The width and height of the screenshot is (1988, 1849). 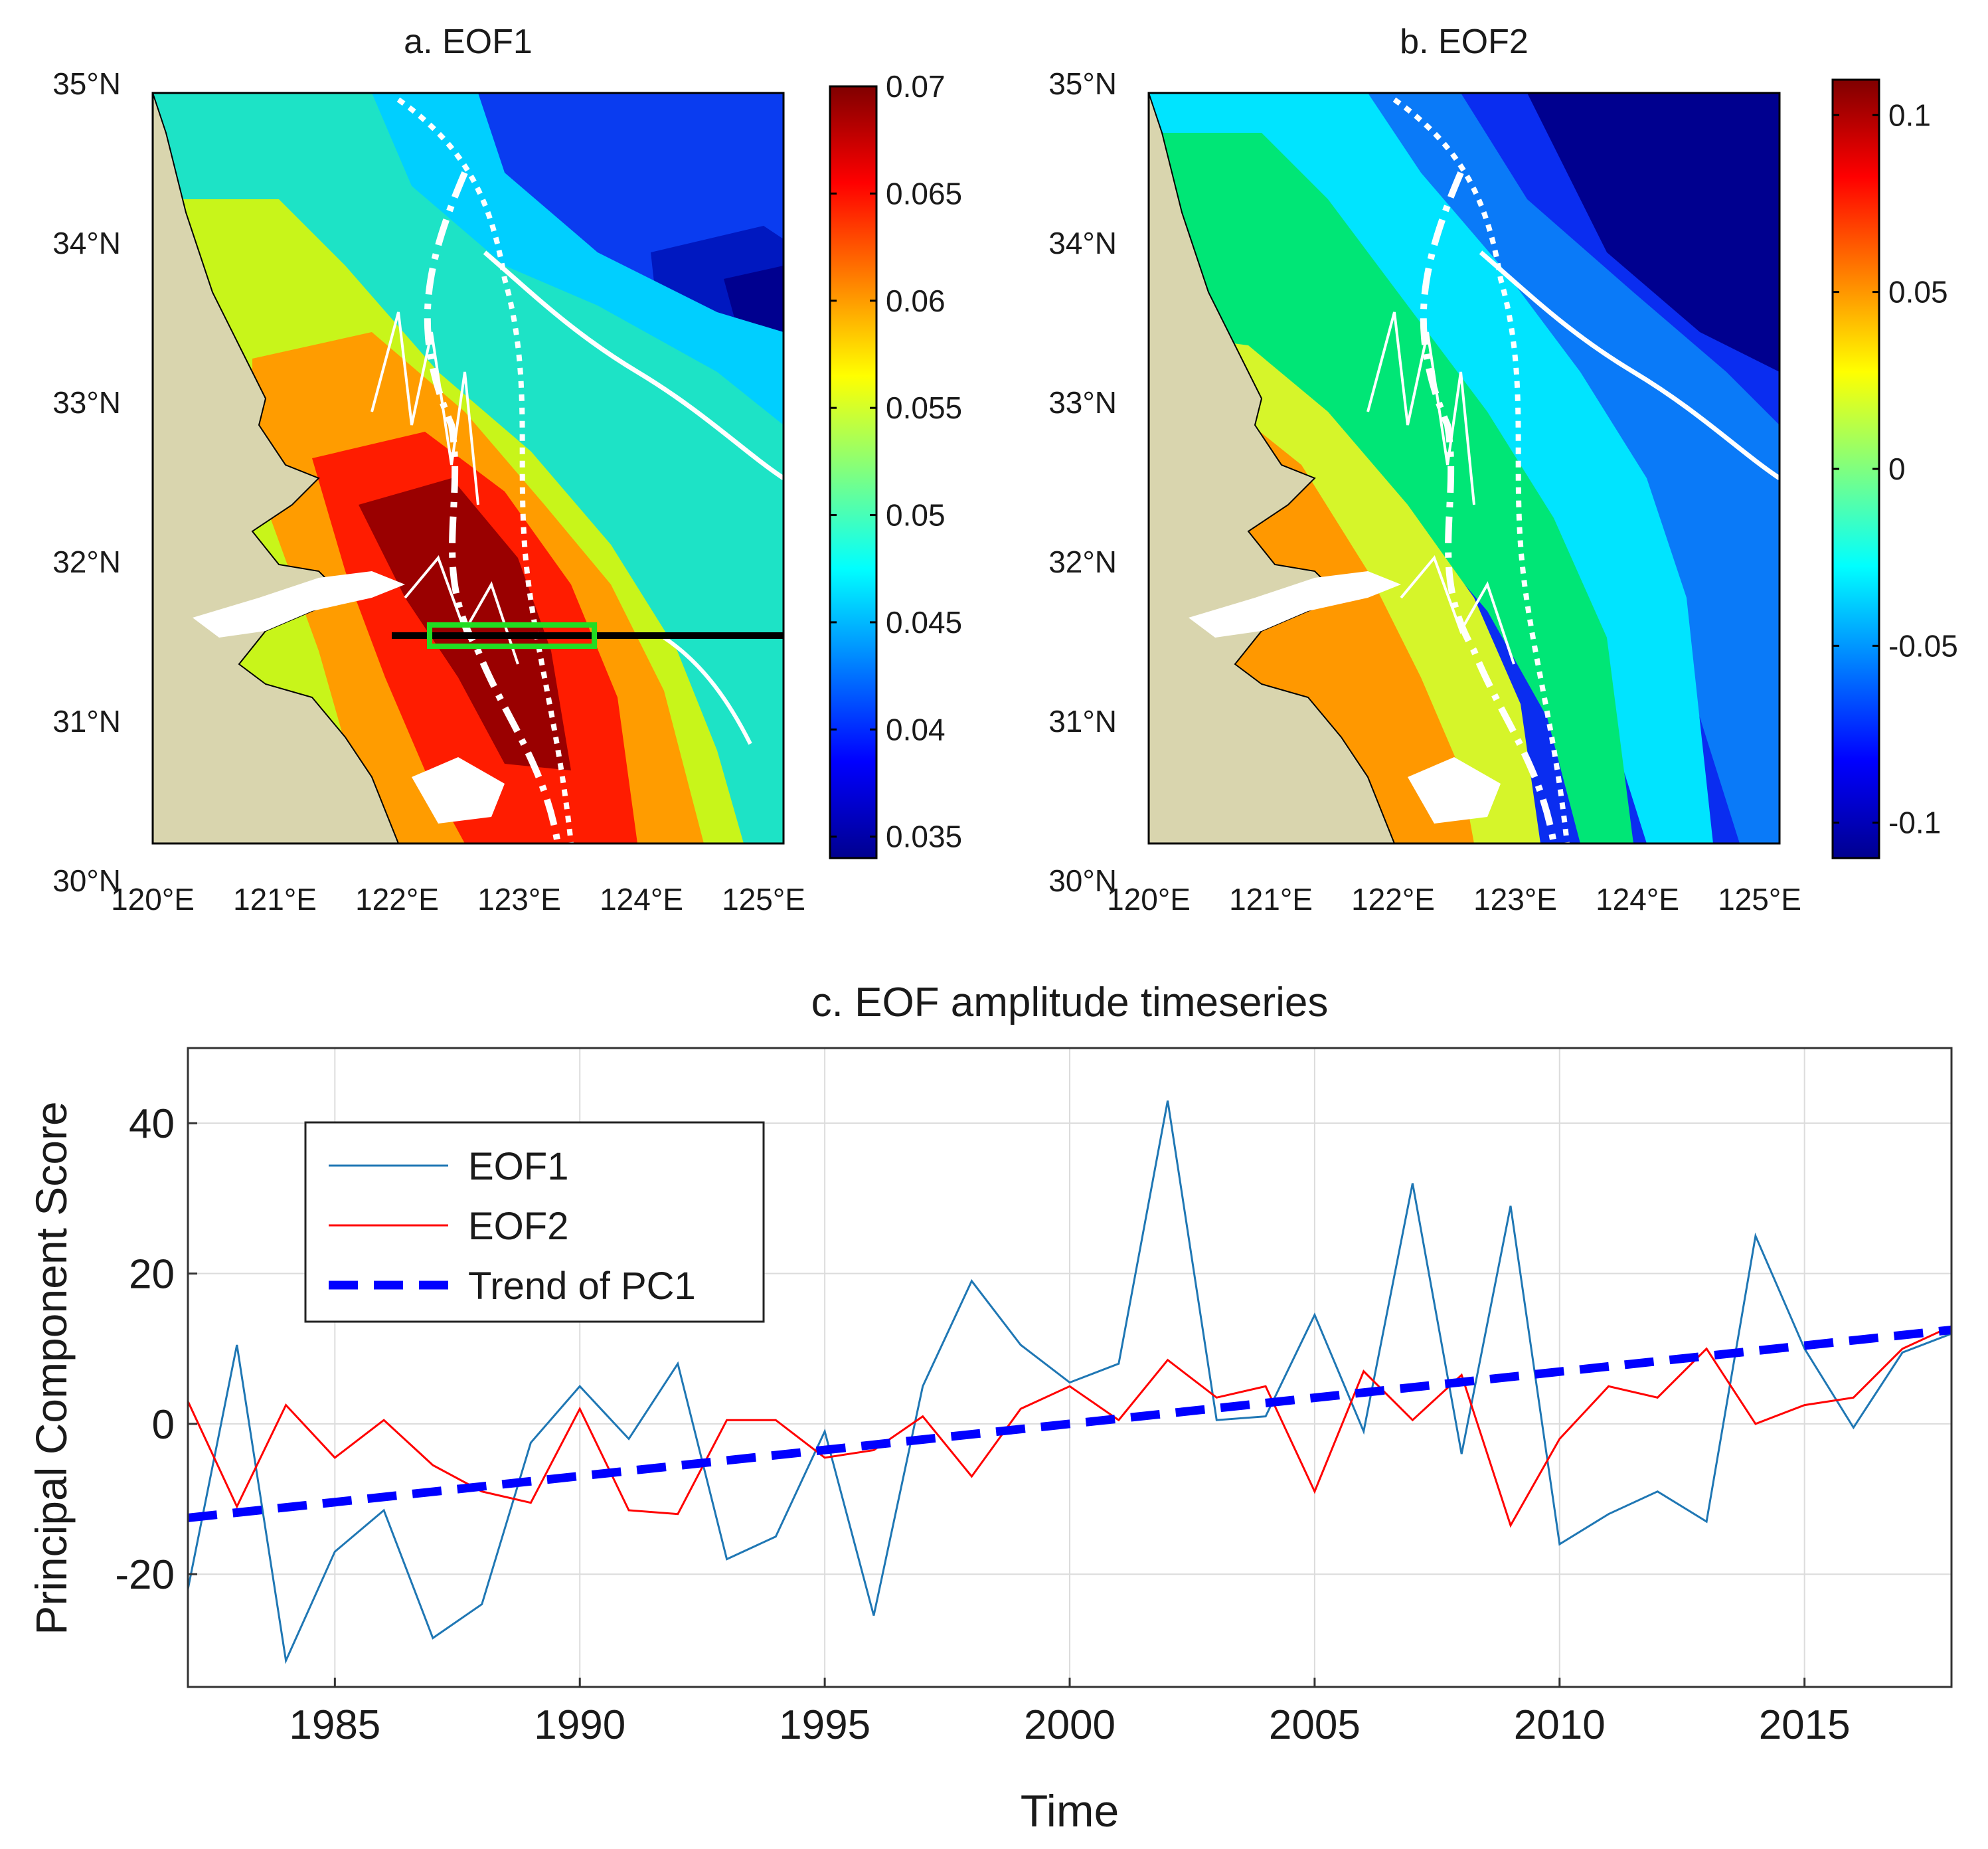 What do you see at coordinates (633, 365) in the screenshot?
I see `panel-a-isobath-solid` at bounding box center [633, 365].